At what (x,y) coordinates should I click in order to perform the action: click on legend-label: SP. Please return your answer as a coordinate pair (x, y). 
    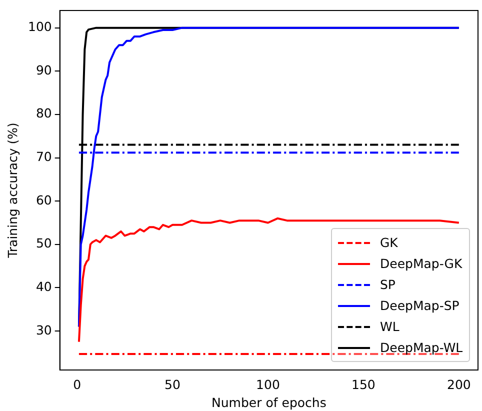
    Looking at the image, I should click on (388, 284).